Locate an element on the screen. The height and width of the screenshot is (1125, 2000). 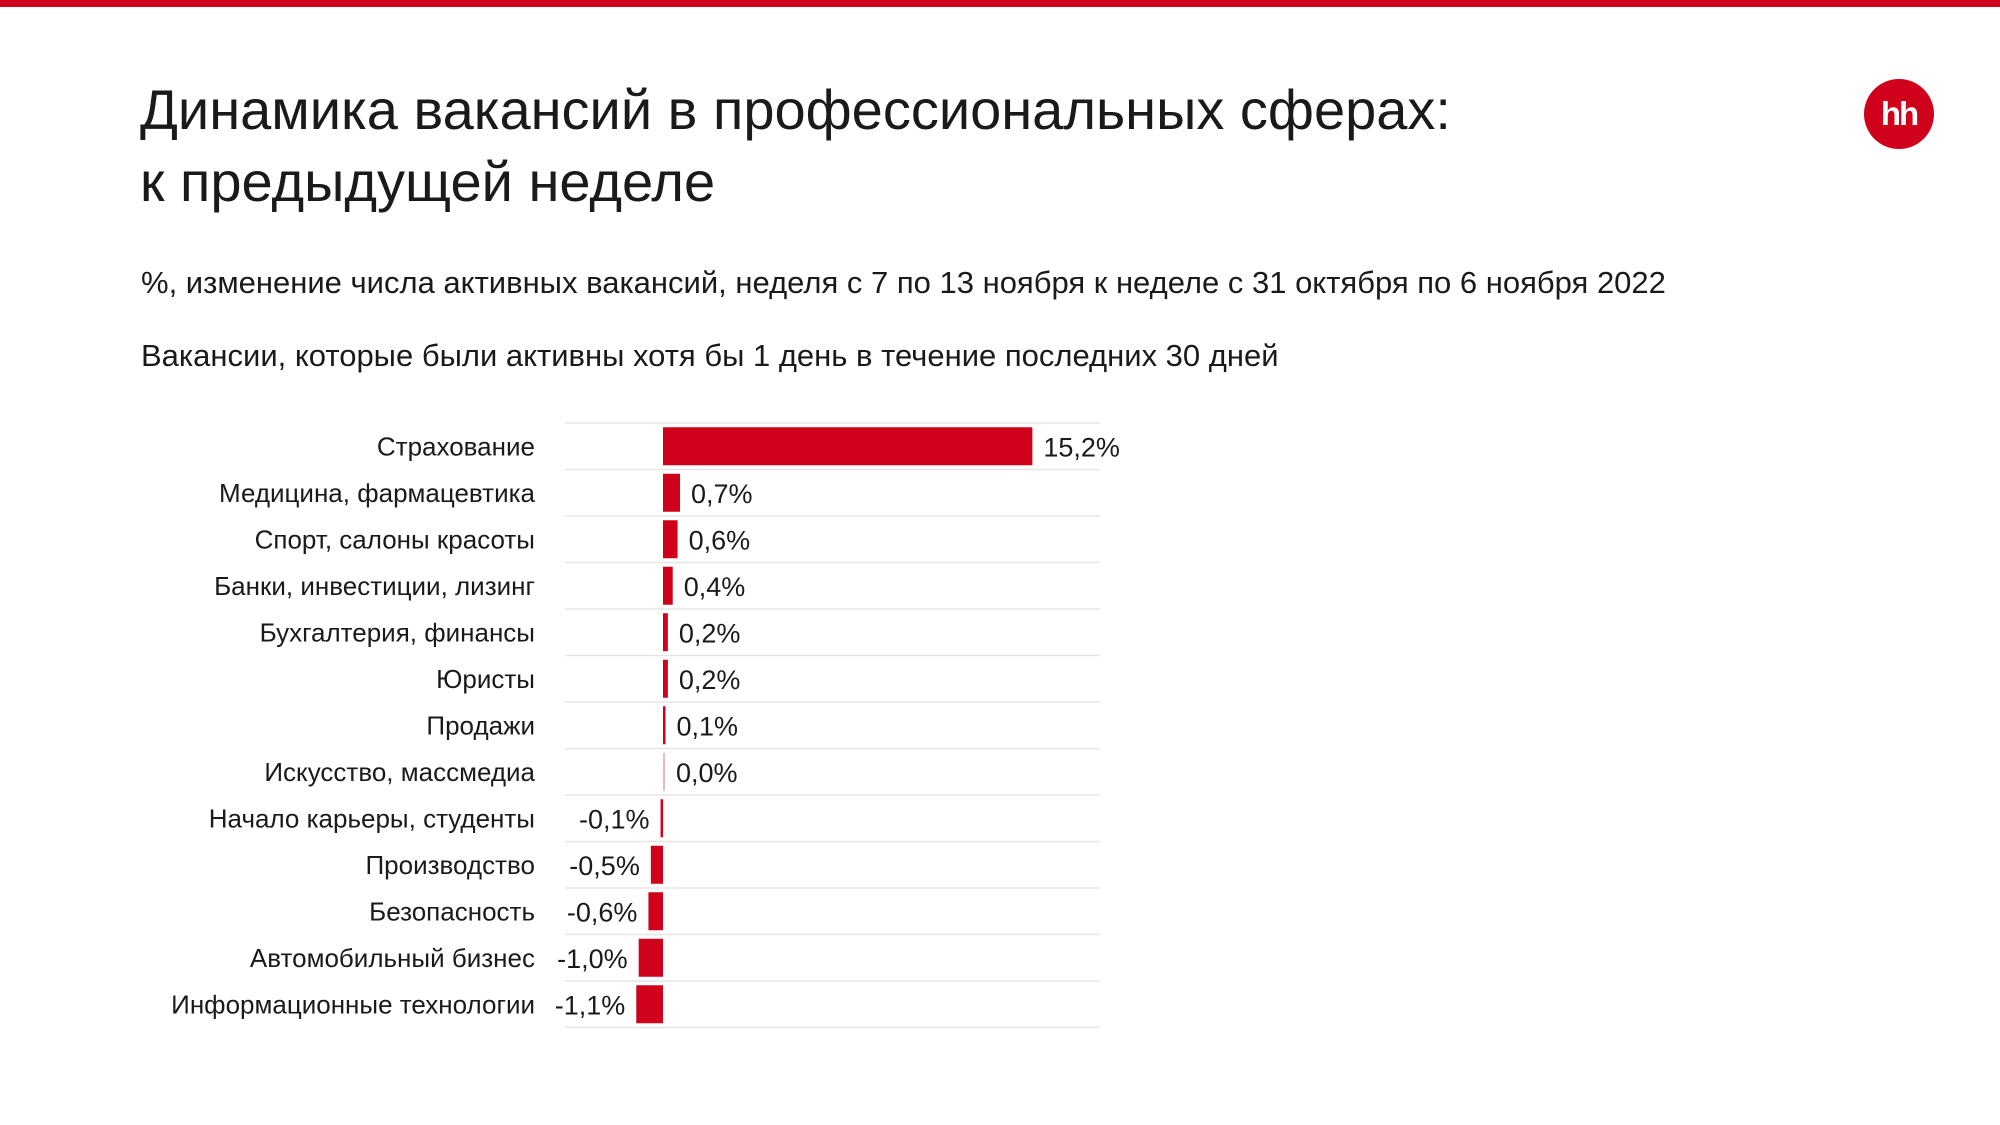
value-label: -1,0% is located at coordinates (592, 959).